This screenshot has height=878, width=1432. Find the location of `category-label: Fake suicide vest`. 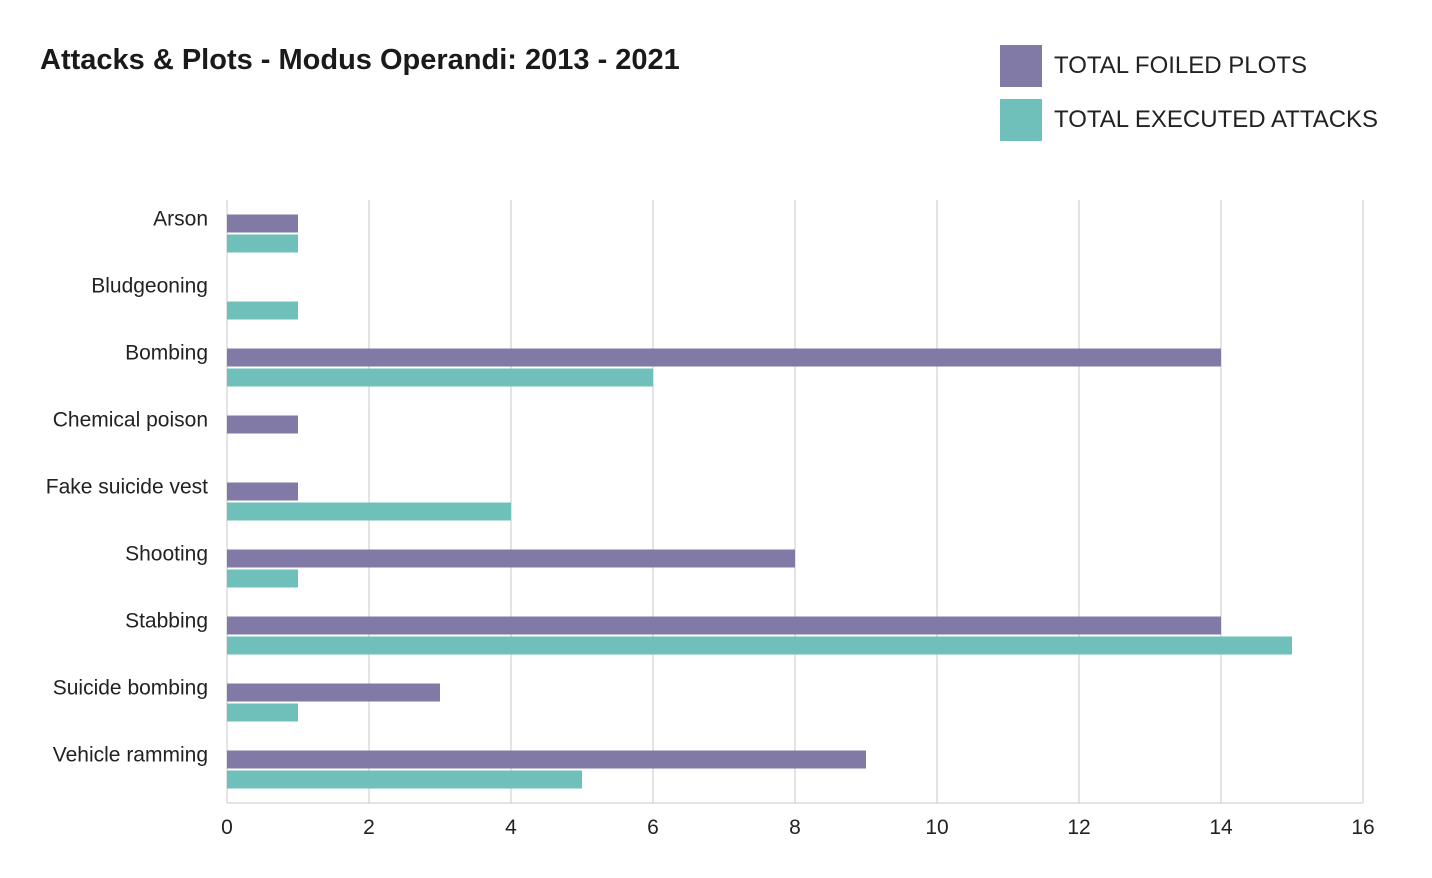

category-label: Fake suicide vest is located at coordinates (127, 487).